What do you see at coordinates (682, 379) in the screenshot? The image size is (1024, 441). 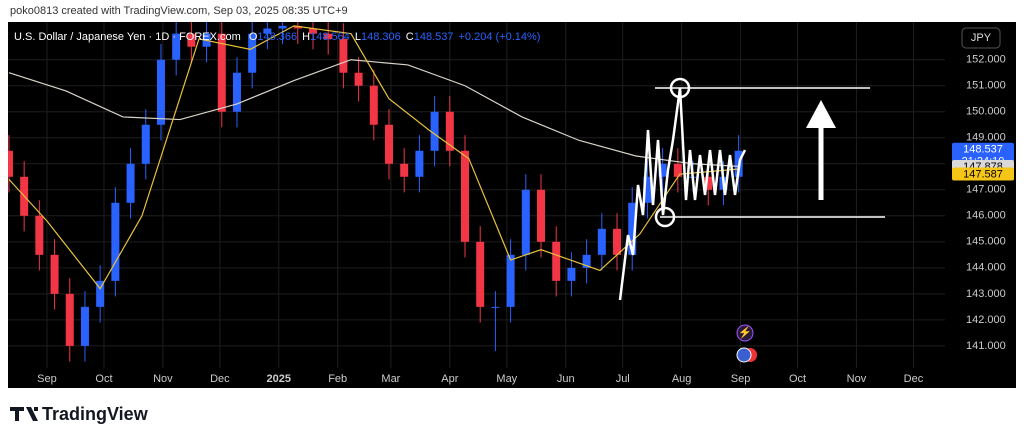 I see `x-tick-label: Aug` at bounding box center [682, 379].